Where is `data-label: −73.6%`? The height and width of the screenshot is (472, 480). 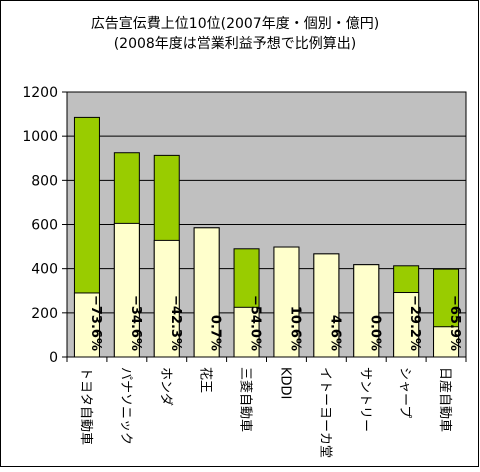 data-label: −73.6% is located at coordinates (95, 323).